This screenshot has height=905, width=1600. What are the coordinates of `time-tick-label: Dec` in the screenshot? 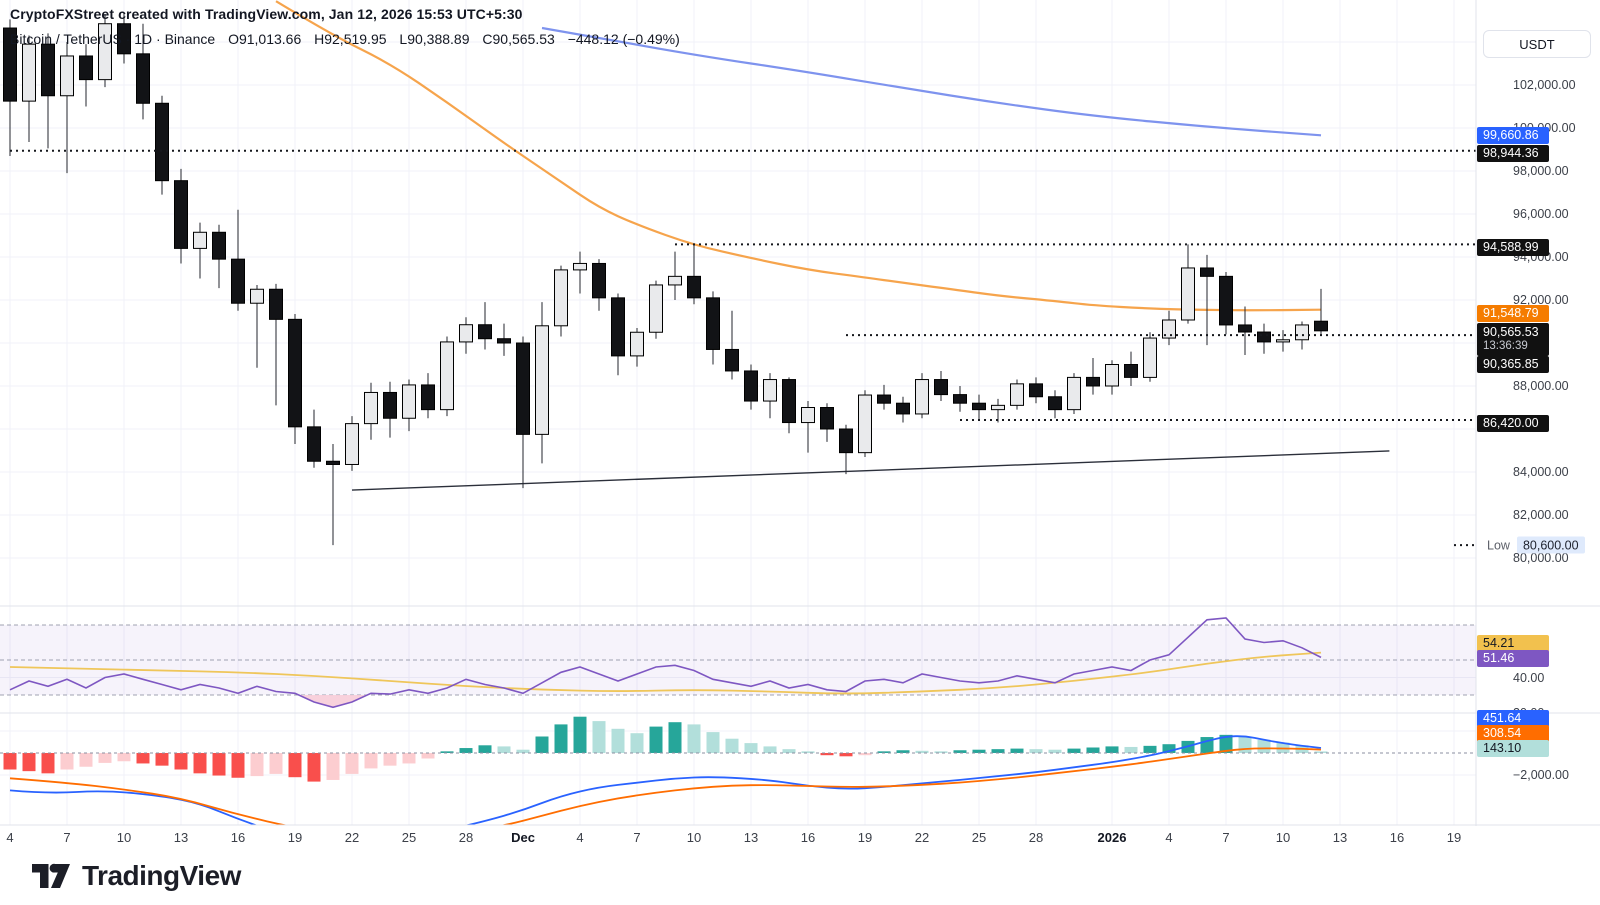 It's located at (523, 837).